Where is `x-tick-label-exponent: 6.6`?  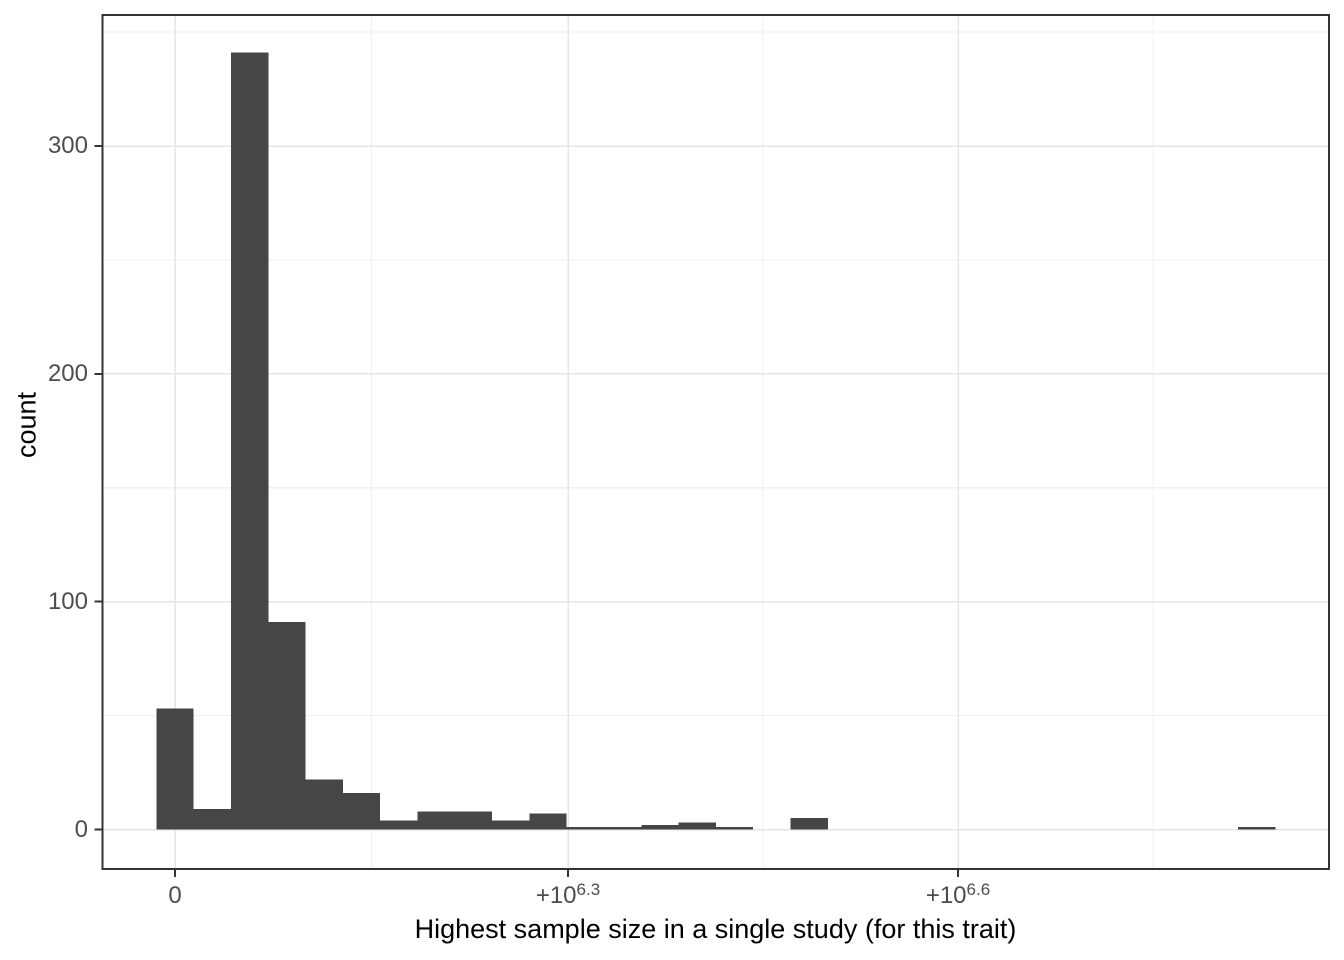 x-tick-label-exponent: 6.6 is located at coordinates (978, 889).